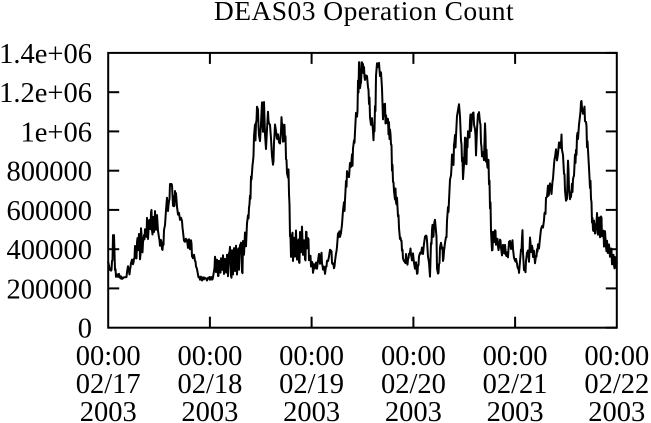  I want to click on svg-text: 800000, so click(50, 172).